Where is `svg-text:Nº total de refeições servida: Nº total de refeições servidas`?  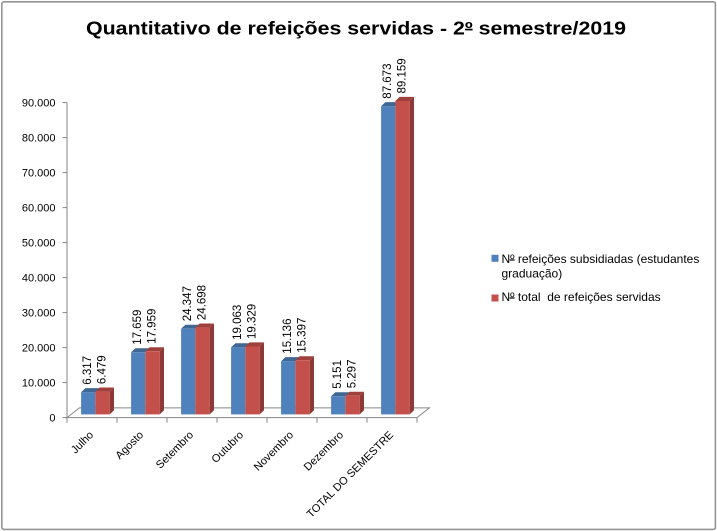
svg-text:Nº total de refeições servida: Nº total de refeições servidas is located at coordinates (581, 297).